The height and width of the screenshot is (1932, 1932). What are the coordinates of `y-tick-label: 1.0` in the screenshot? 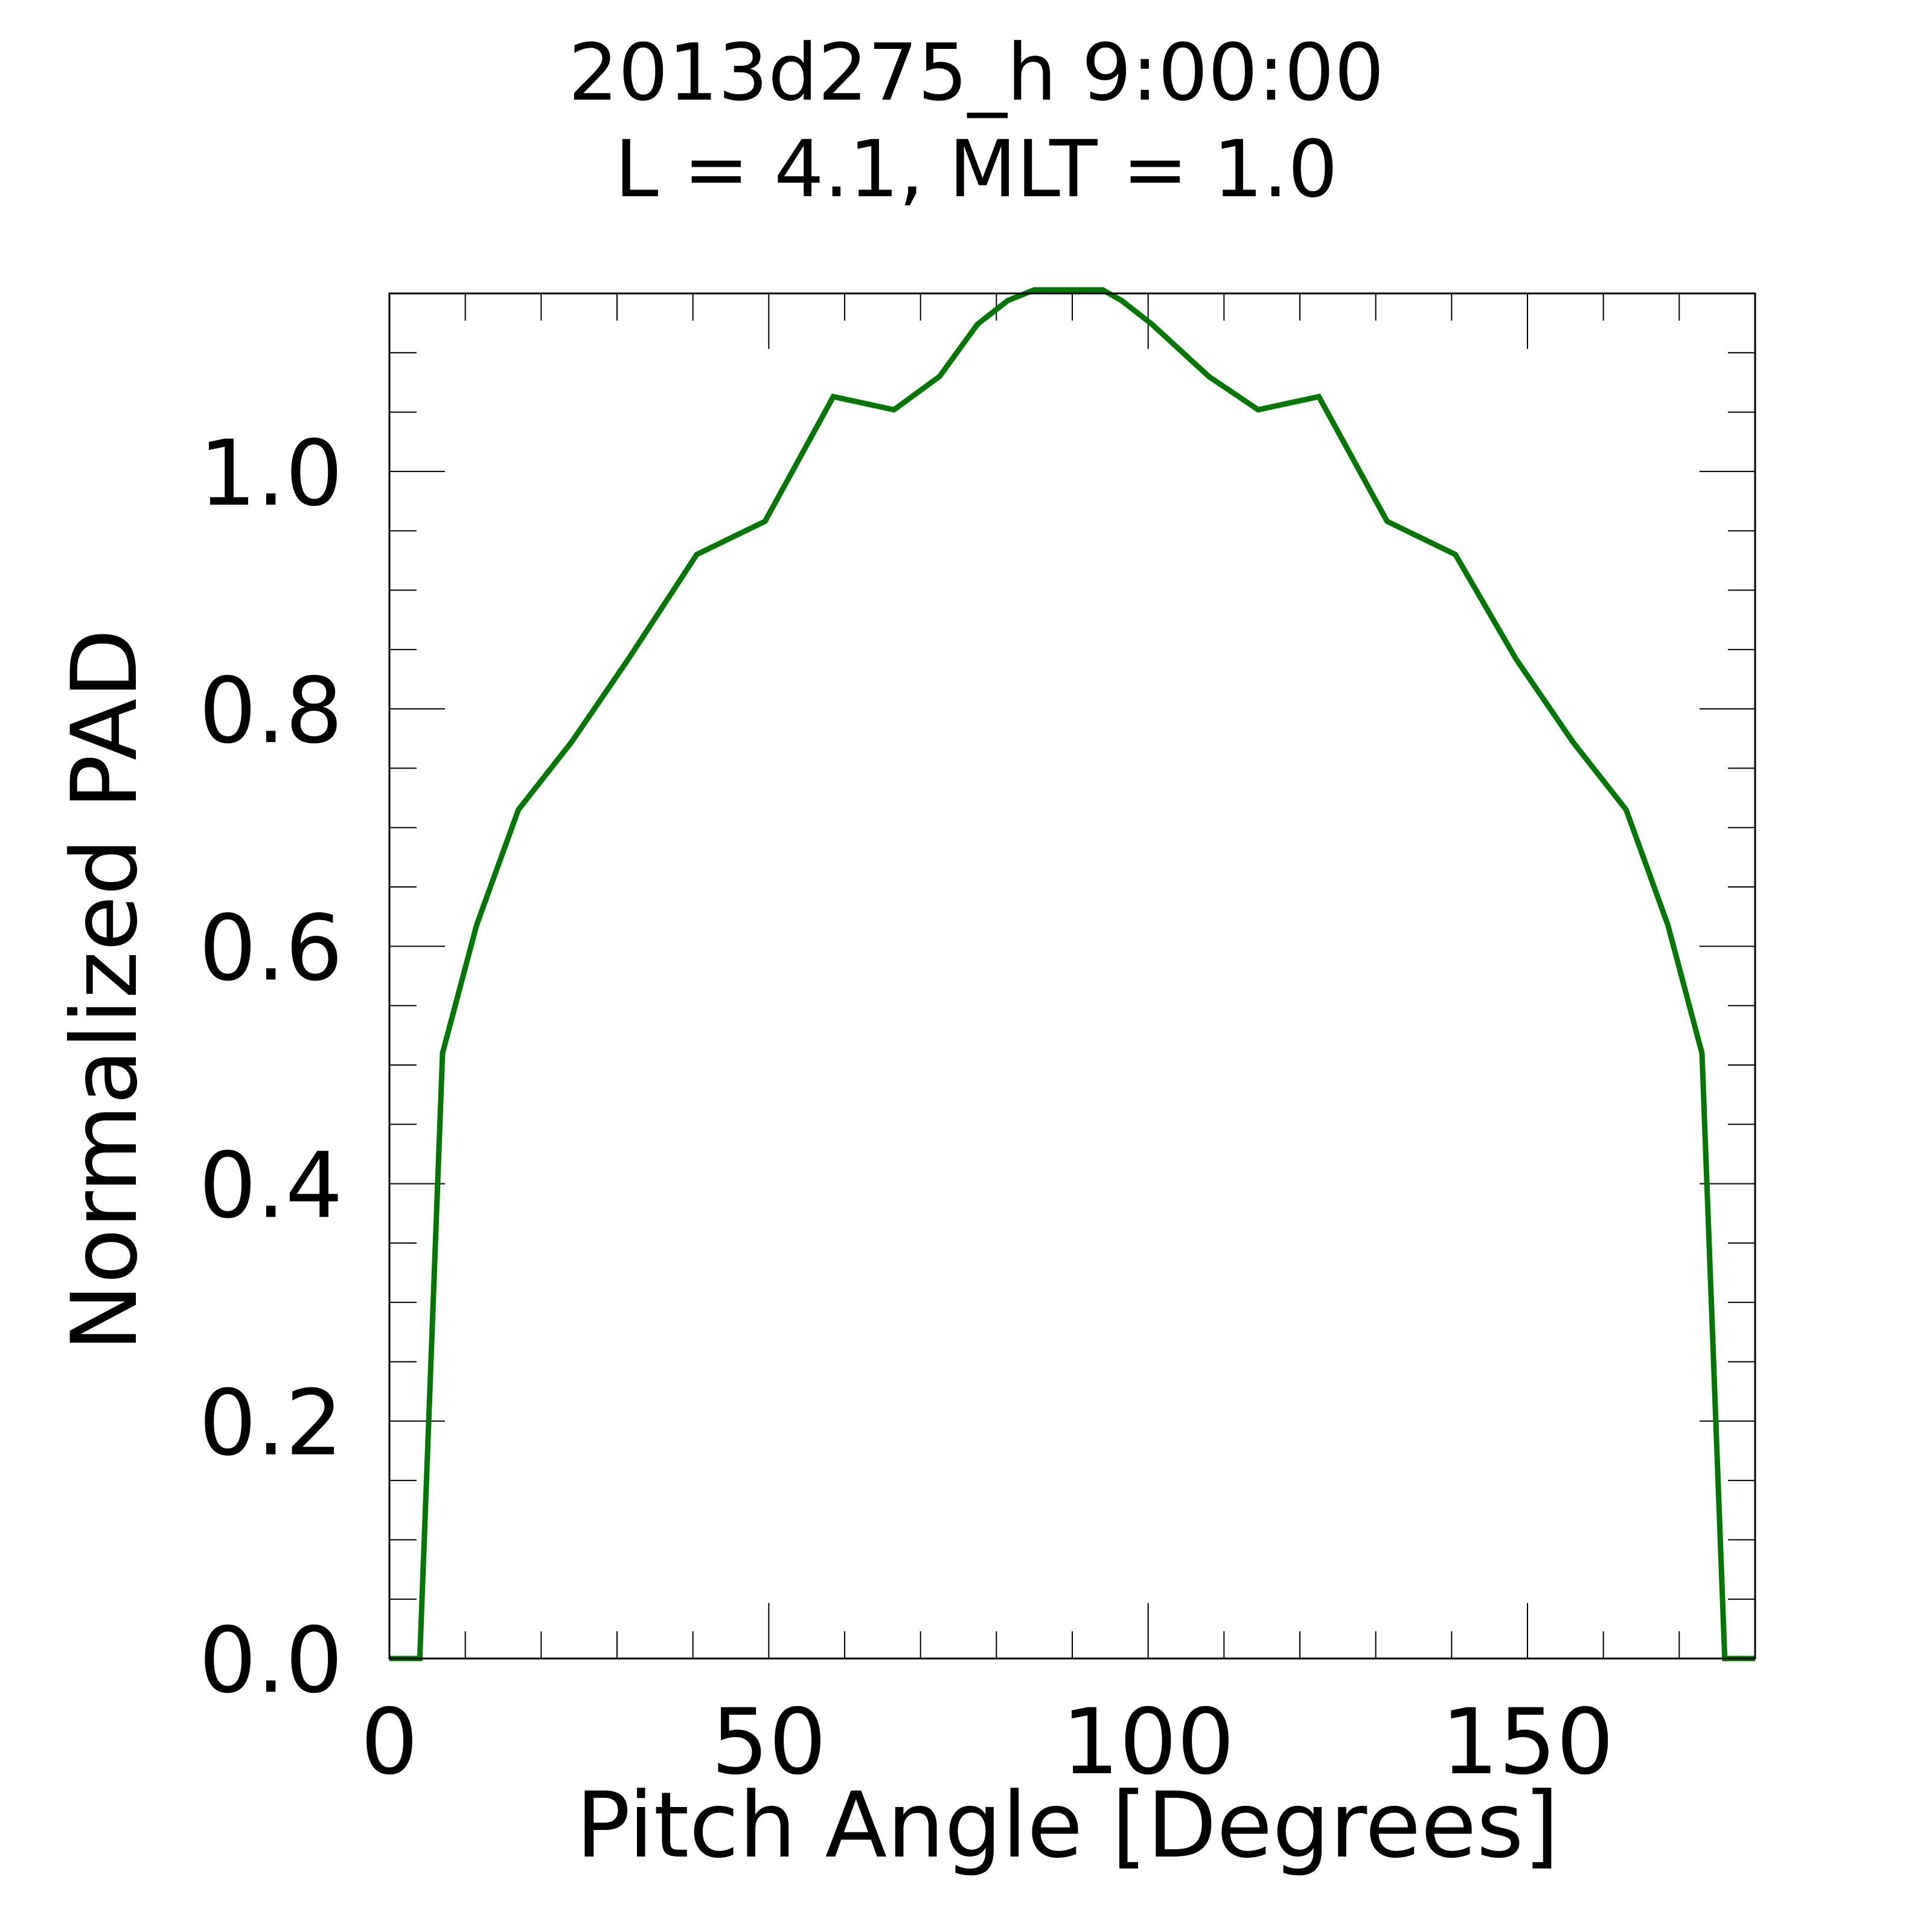 It's located at (271, 473).